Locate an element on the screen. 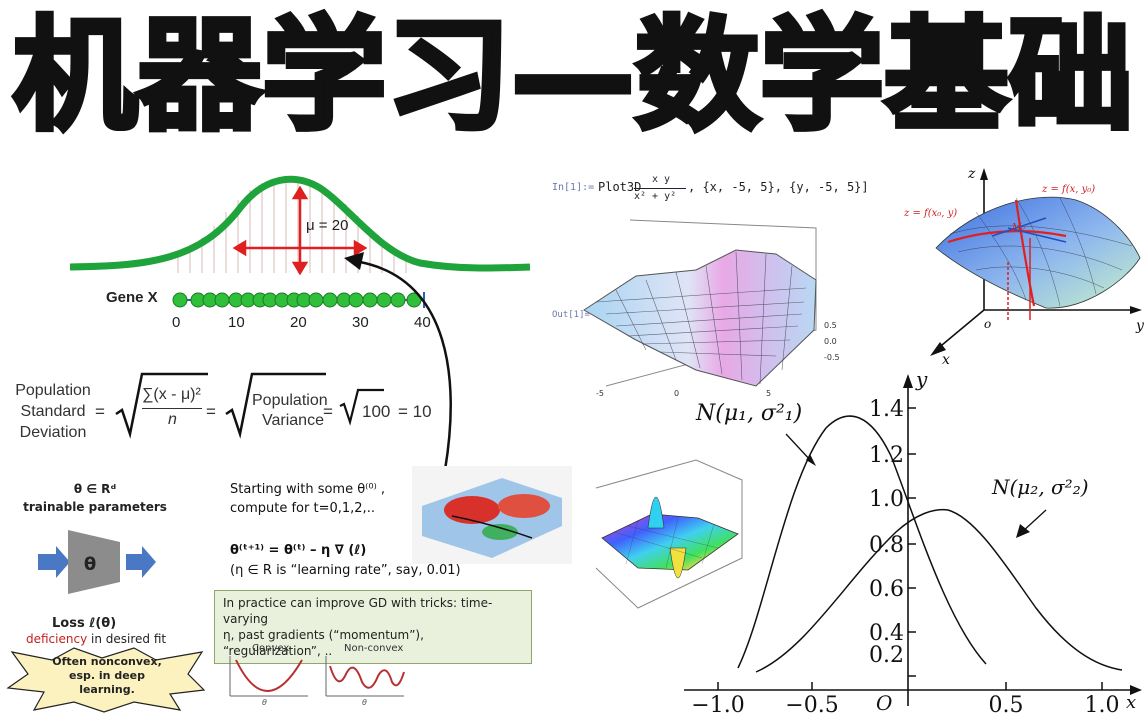 The width and height of the screenshot is (1146, 716). nonconvex-burst is located at coordinates (106, 680).